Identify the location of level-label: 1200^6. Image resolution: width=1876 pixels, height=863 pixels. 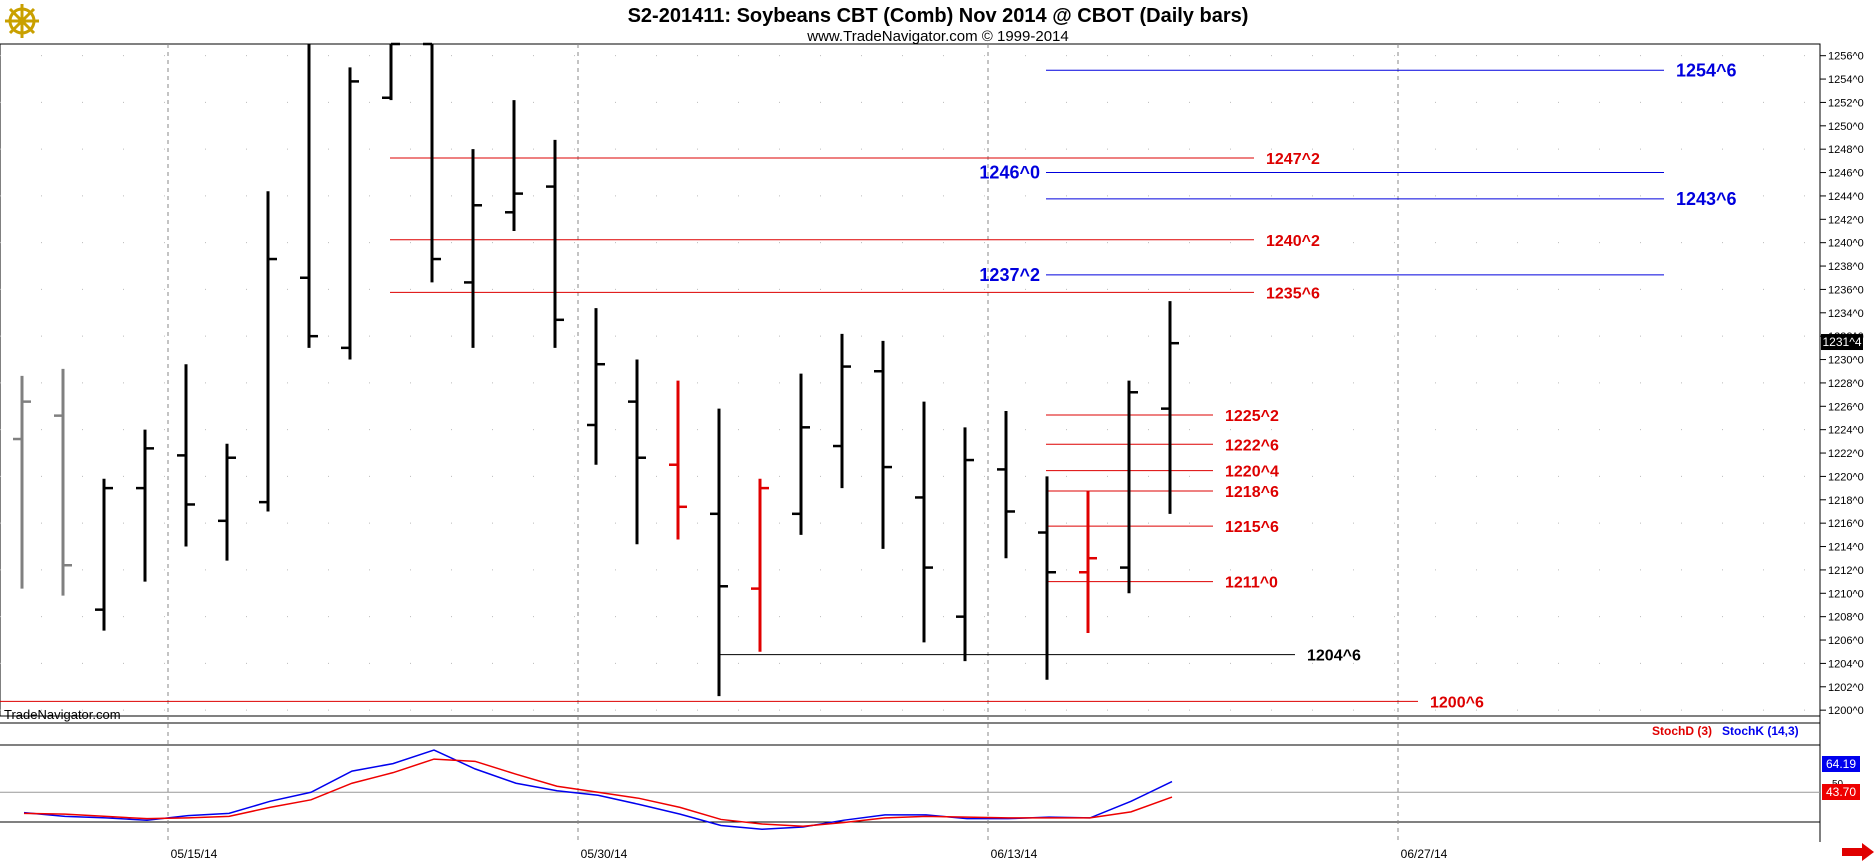
(1457, 702).